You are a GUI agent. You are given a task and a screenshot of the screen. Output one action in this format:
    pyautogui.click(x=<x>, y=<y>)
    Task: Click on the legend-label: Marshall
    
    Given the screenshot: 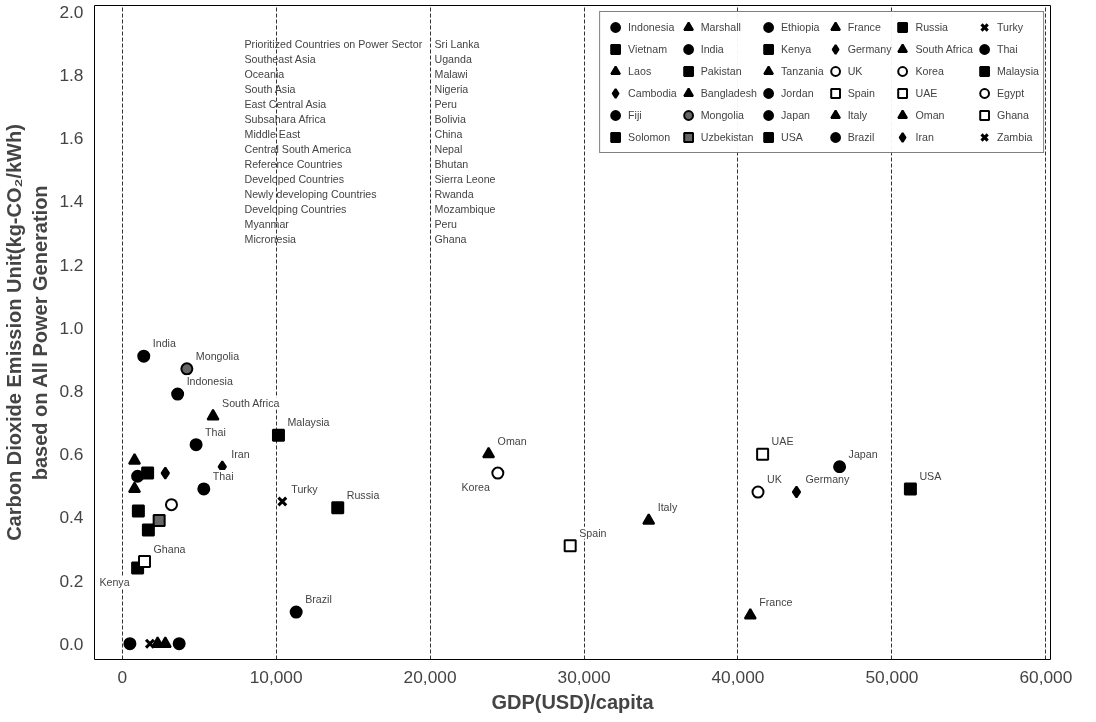 What is the action you would take?
    pyautogui.click(x=720, y=27)
    